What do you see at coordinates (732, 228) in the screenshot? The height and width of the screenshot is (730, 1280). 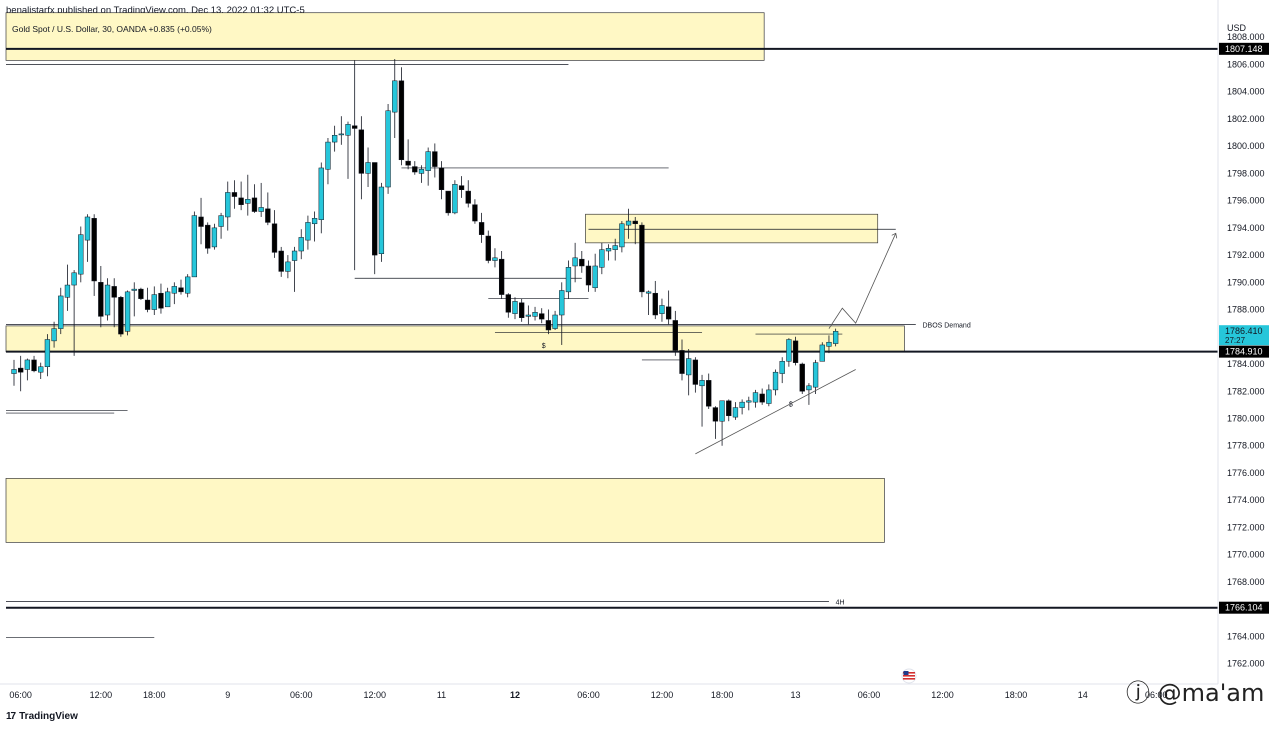 I see `supply-zone-mid` at bounding box center [732, 228].